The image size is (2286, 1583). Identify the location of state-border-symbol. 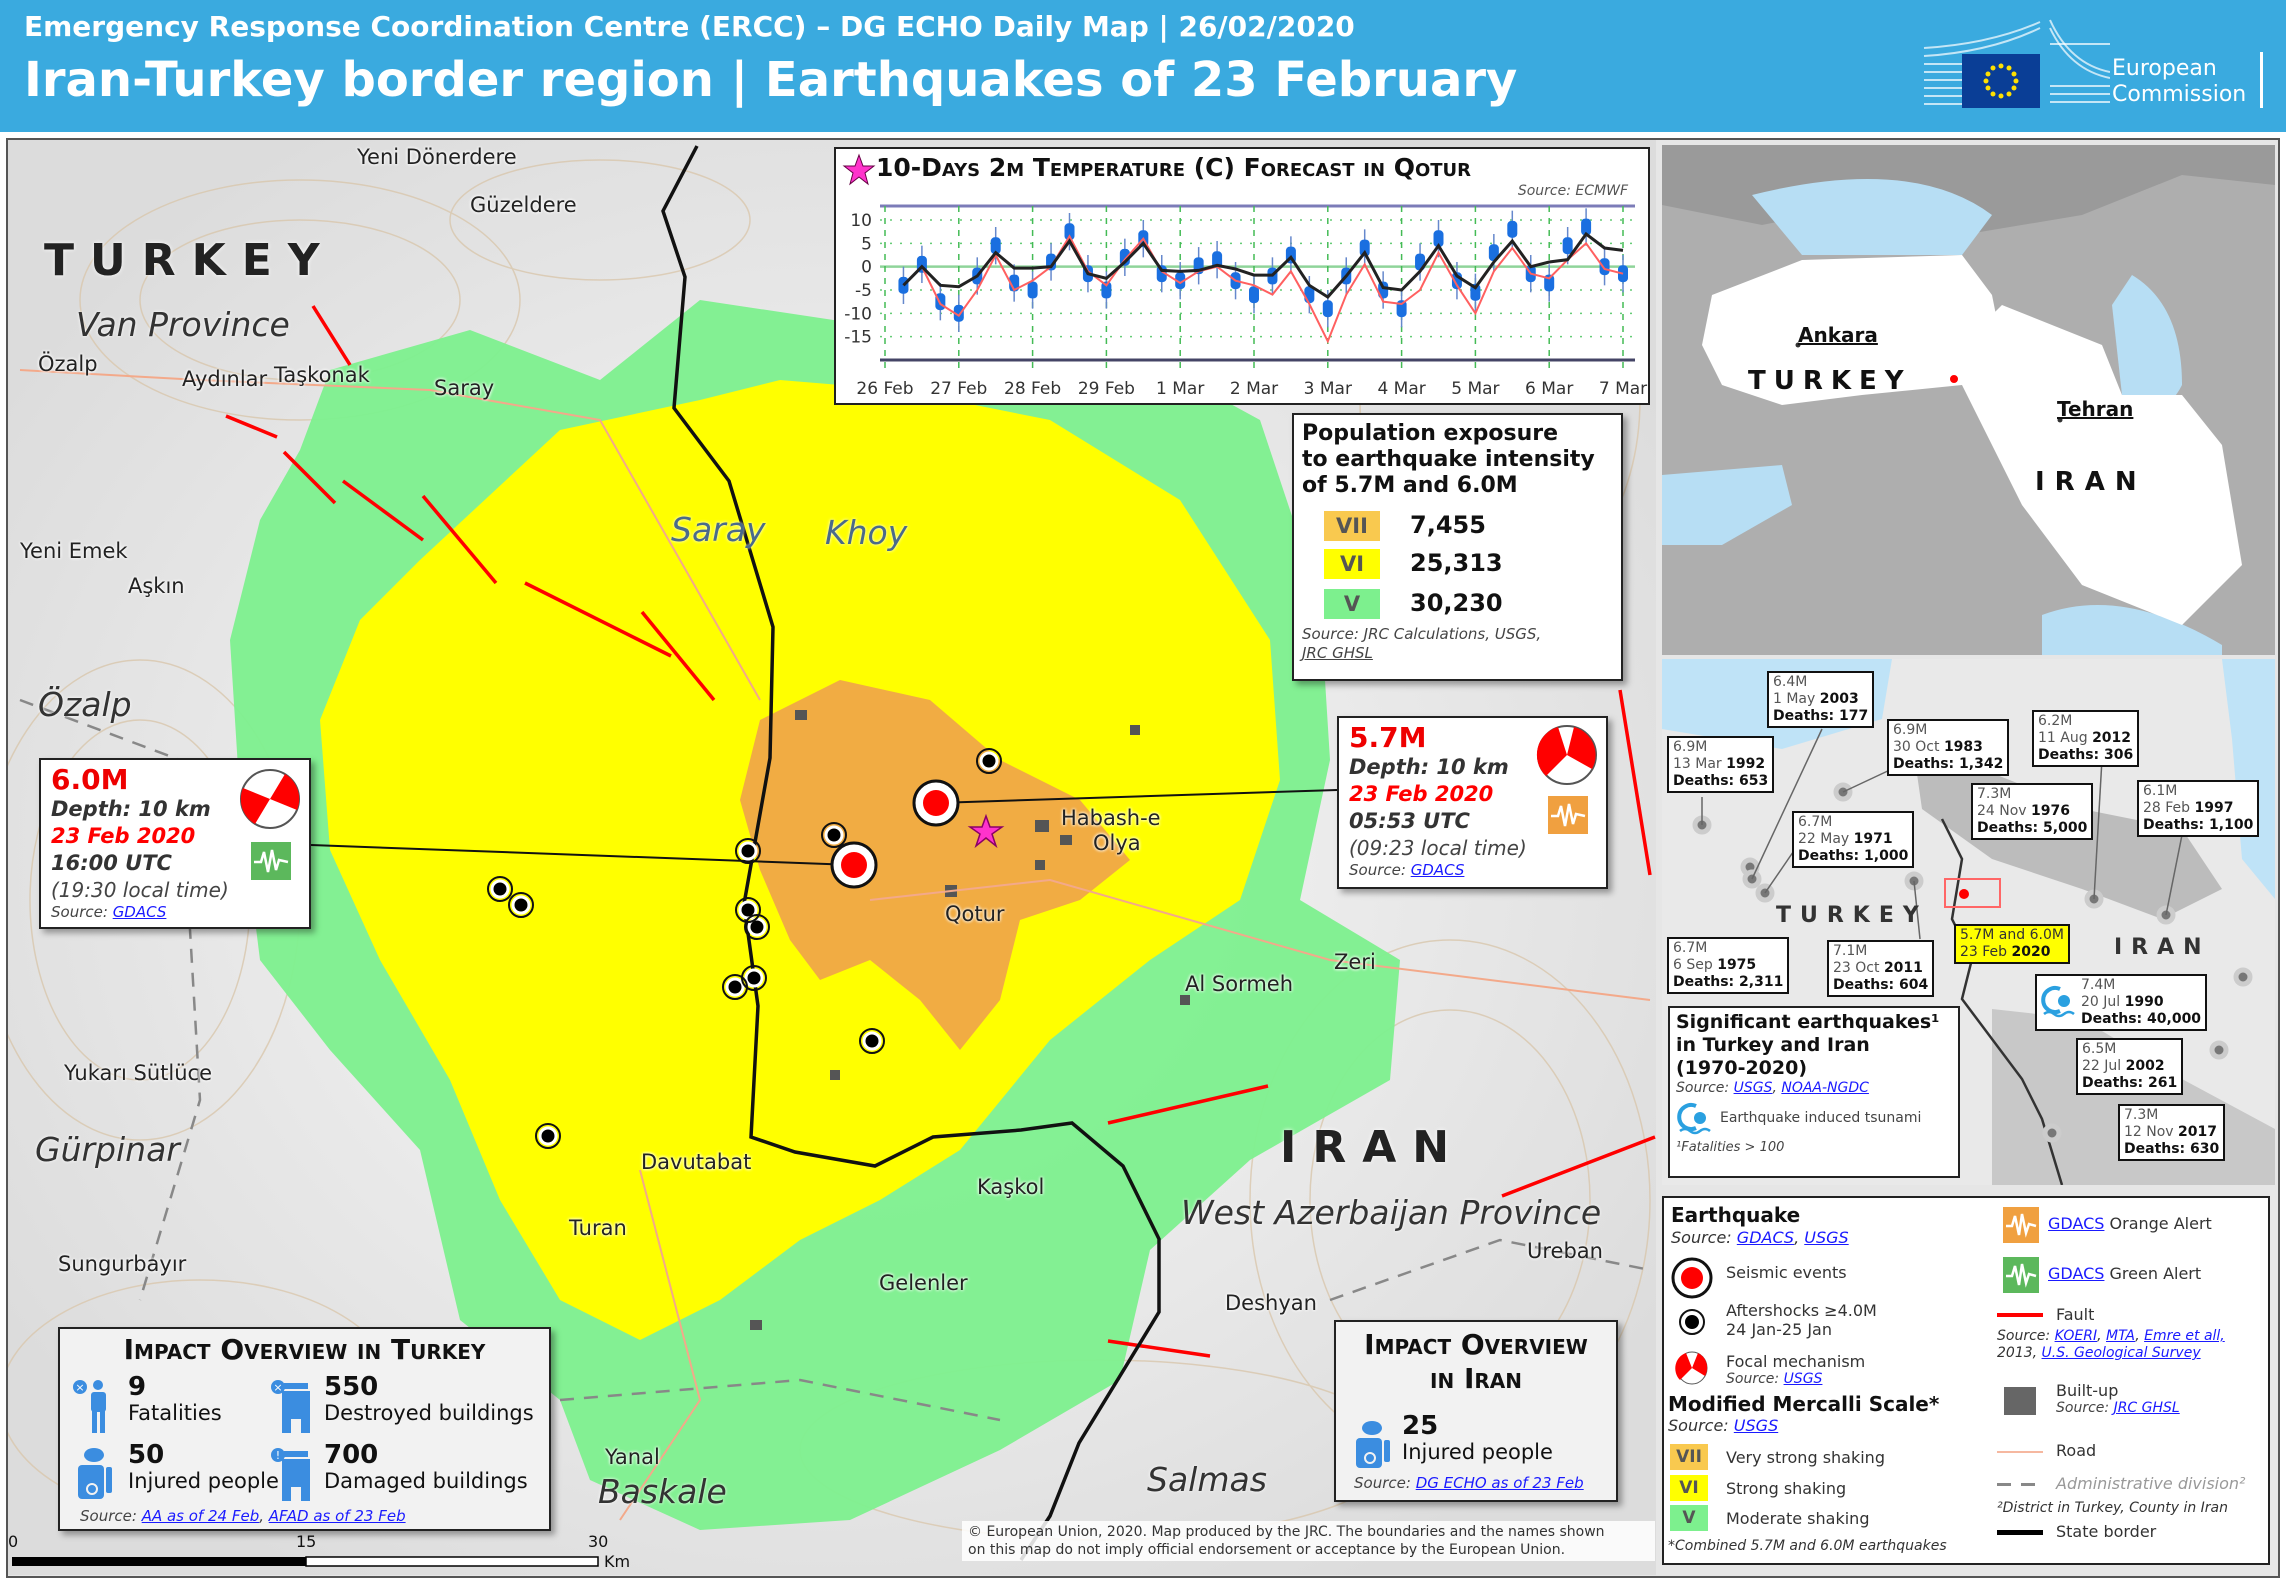
(2020, 1532).